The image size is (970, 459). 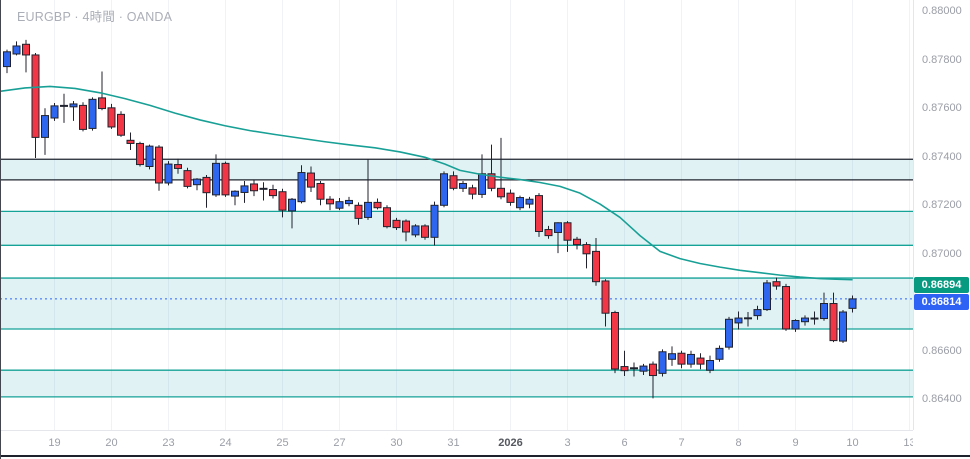 What do you see at coordinates (941, 443) in the screenshot?
I see `axis-corner` at bounding box center [941, 443].